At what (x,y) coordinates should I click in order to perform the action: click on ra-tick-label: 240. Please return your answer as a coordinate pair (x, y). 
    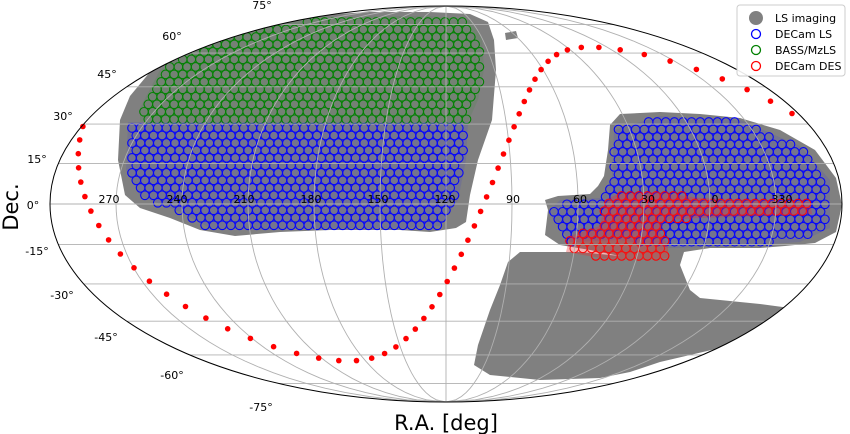
    Looking at the image, I should click on (177, 199).